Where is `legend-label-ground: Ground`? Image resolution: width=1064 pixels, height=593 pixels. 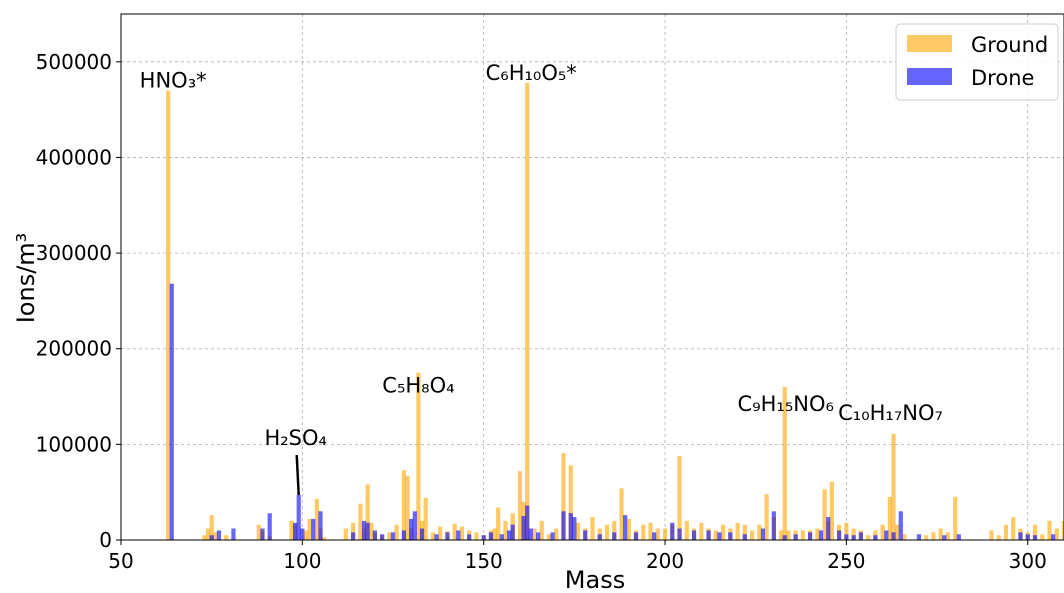 legend-label-ground: Ground is located at coordinates (1009, 45).